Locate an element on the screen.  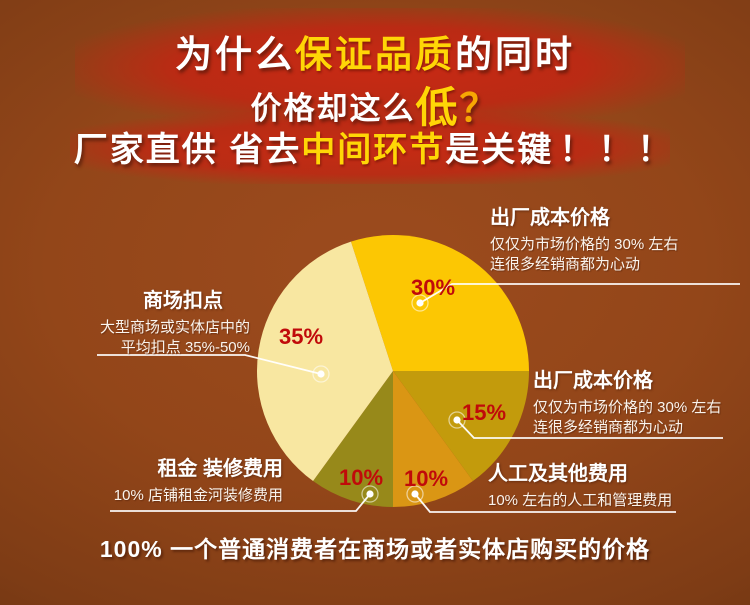
question-mark: ？ is located at coordinates (479, 109).